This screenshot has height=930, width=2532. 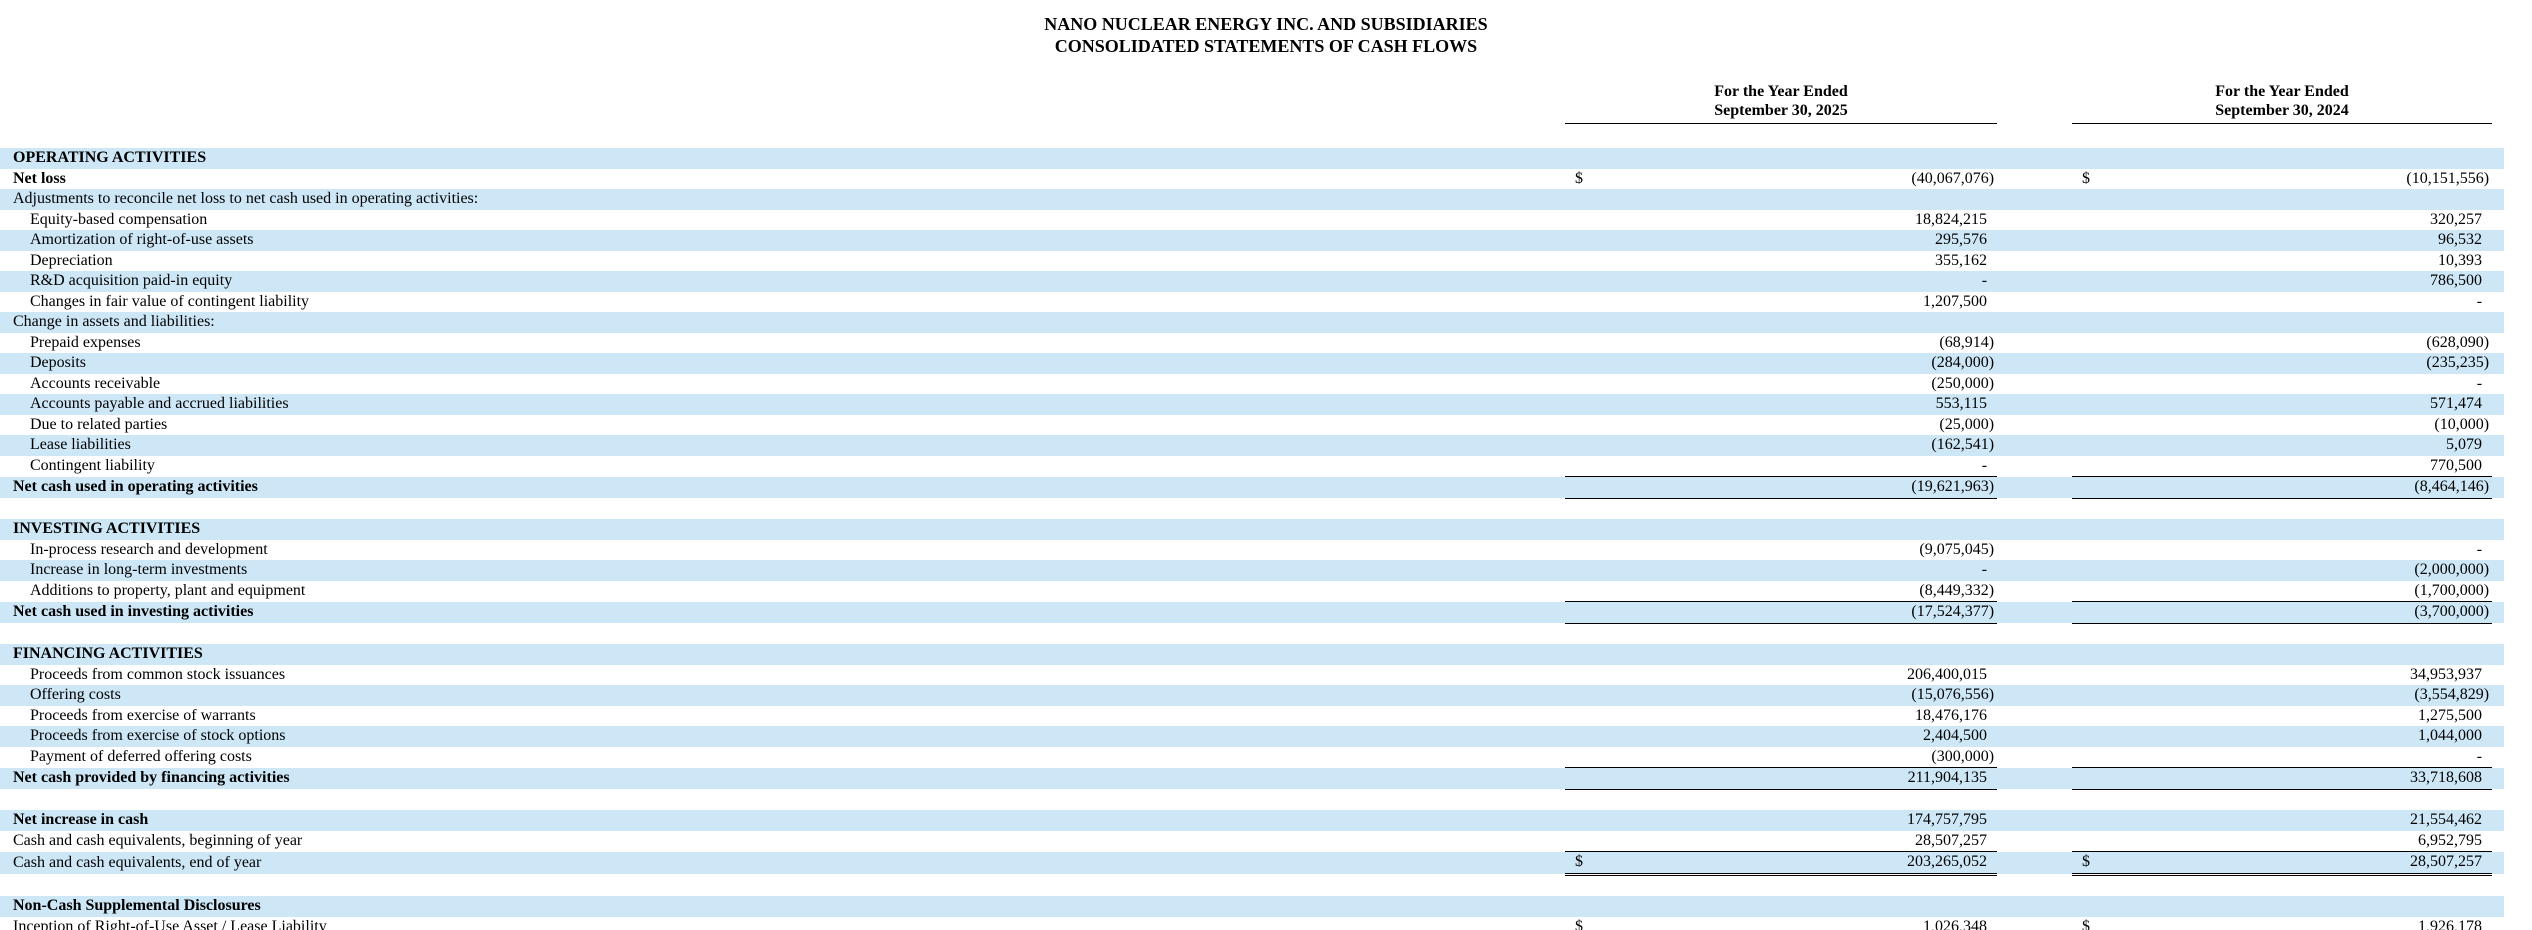 What do you see at coordinates (2458, 342) in the screenshot?
I see `value-2024: (628,090)` at bounding box center [2458, 342].